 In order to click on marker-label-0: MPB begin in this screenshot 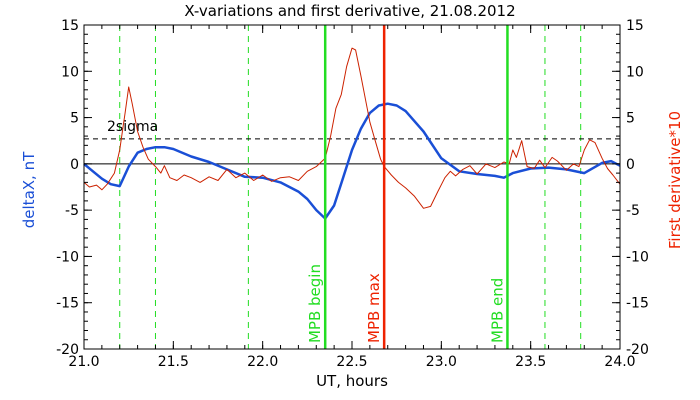, I will do `click(315, 303)`.